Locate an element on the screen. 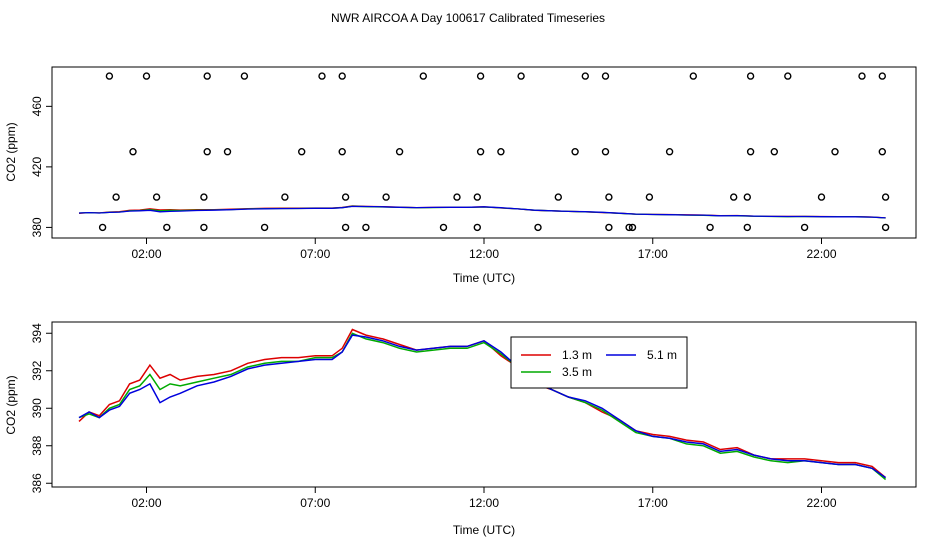 Image resolution: width=936 pixels, height=540 pixels. legend: 1.3 m 5.1 m 3.5 m is located at coordinates (599, 362).